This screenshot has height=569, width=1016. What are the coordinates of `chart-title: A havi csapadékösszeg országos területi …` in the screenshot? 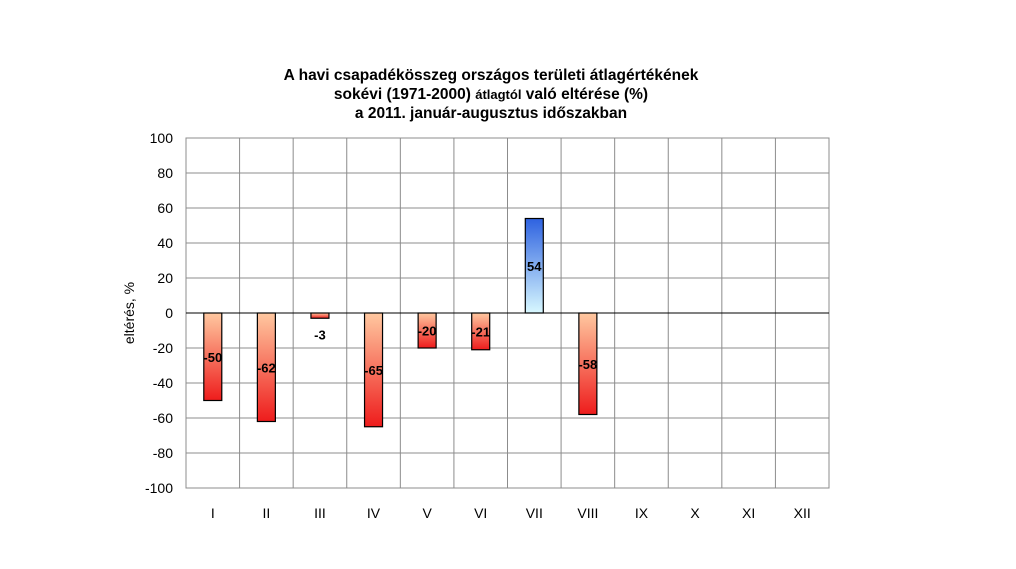 It's located at (491, 94).